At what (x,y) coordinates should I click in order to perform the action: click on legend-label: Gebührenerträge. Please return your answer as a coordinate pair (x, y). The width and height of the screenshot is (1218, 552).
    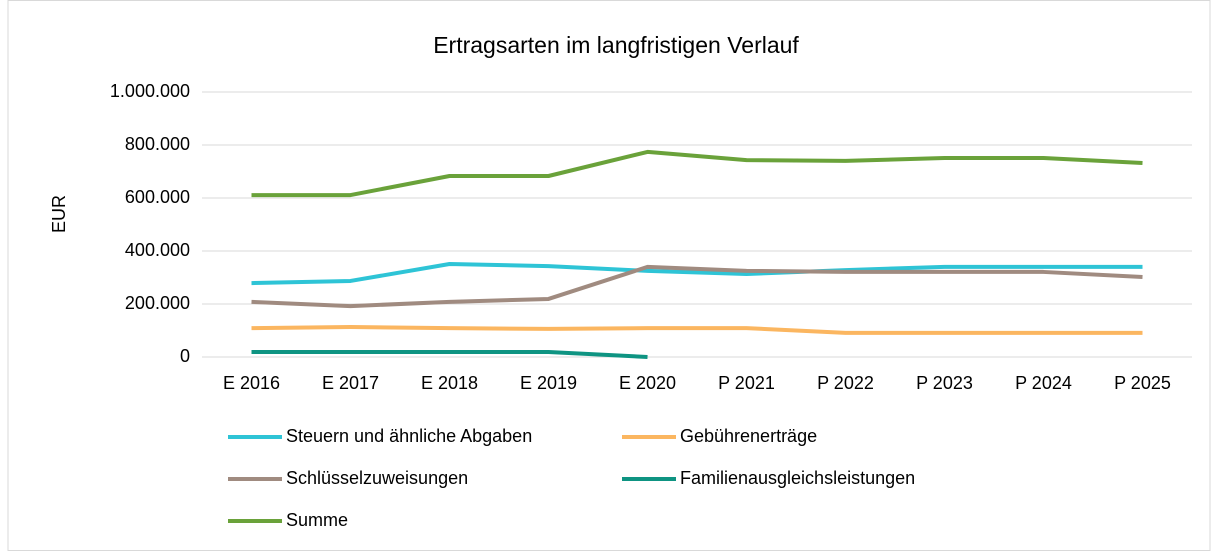
    Looking at the image, I should click on (748, 436).